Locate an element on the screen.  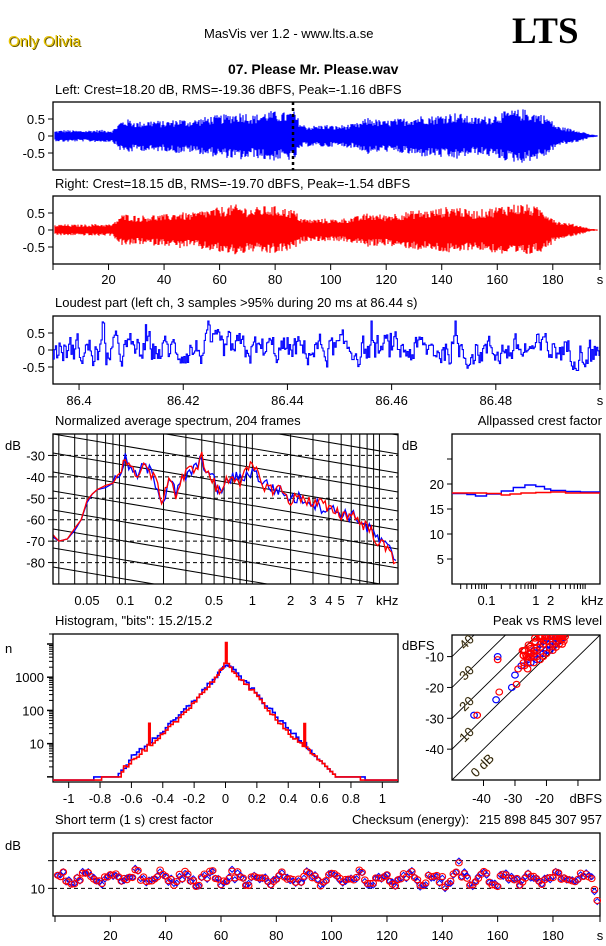
loudest-signal is located at coordinates (326, 345).